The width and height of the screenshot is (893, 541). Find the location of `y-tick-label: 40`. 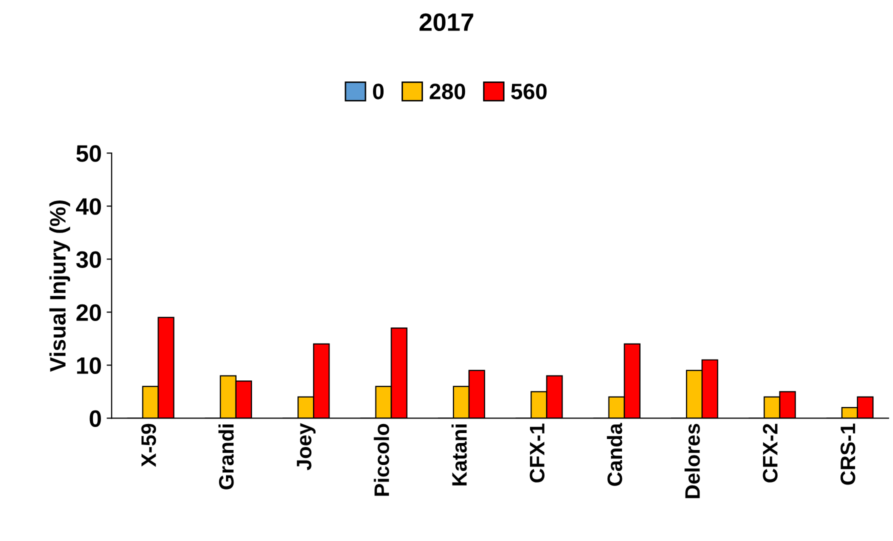

y-tick-label: 40 is located at coordinates (88, 206).